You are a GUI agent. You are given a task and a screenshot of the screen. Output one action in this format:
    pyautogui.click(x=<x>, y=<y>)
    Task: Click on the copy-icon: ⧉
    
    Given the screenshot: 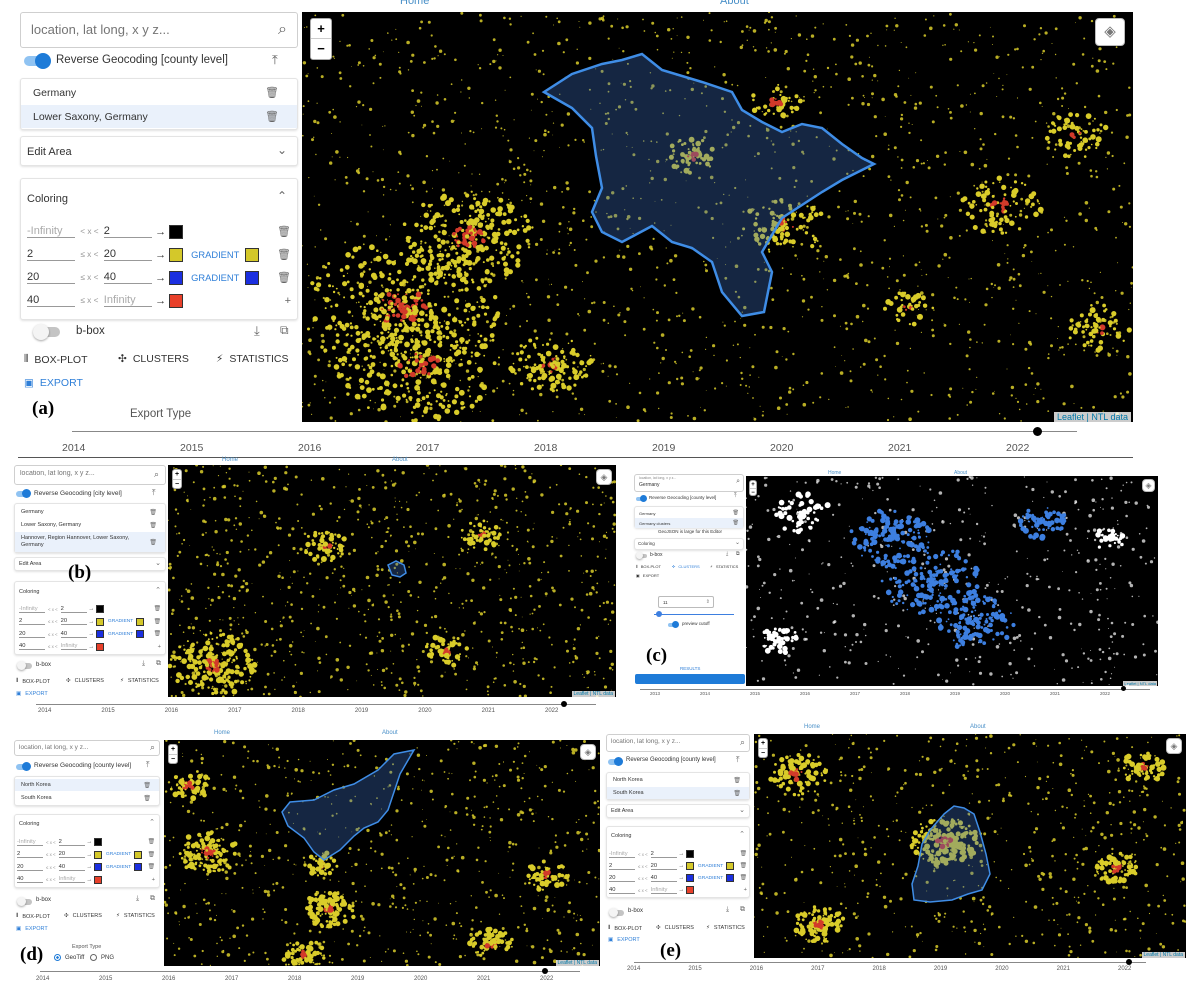 What is the action you would take?
    pyautogui.click(x=738, y=554)
    